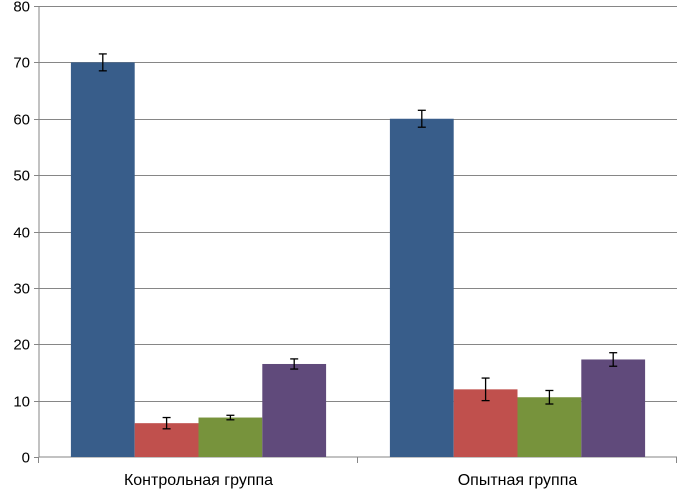 This screenshot has width=677, height=495. I want to click on y-tick-label: 30, so click(21, 289).